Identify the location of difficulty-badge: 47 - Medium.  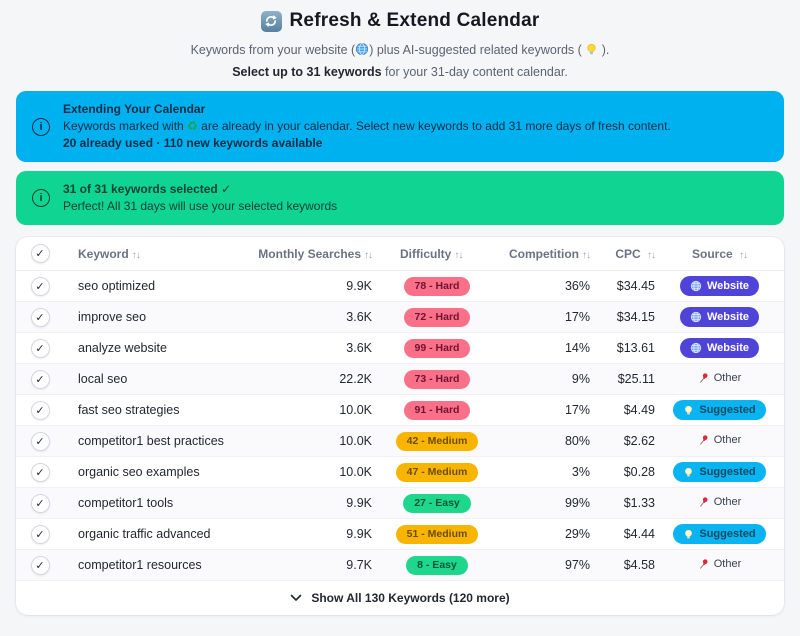
(437, 472).